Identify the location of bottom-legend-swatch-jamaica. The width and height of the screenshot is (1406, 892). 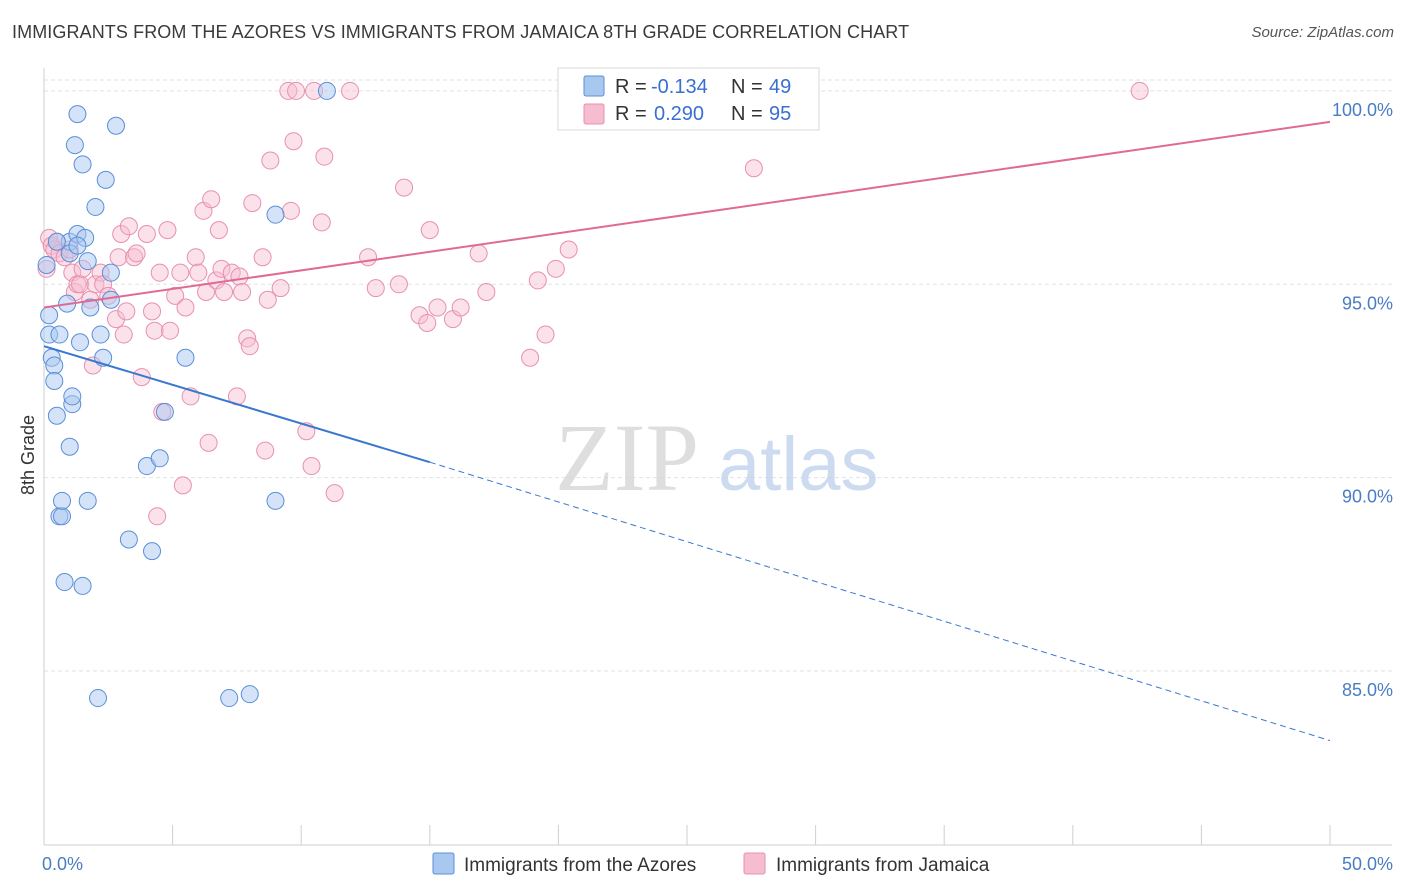
(754, 863).